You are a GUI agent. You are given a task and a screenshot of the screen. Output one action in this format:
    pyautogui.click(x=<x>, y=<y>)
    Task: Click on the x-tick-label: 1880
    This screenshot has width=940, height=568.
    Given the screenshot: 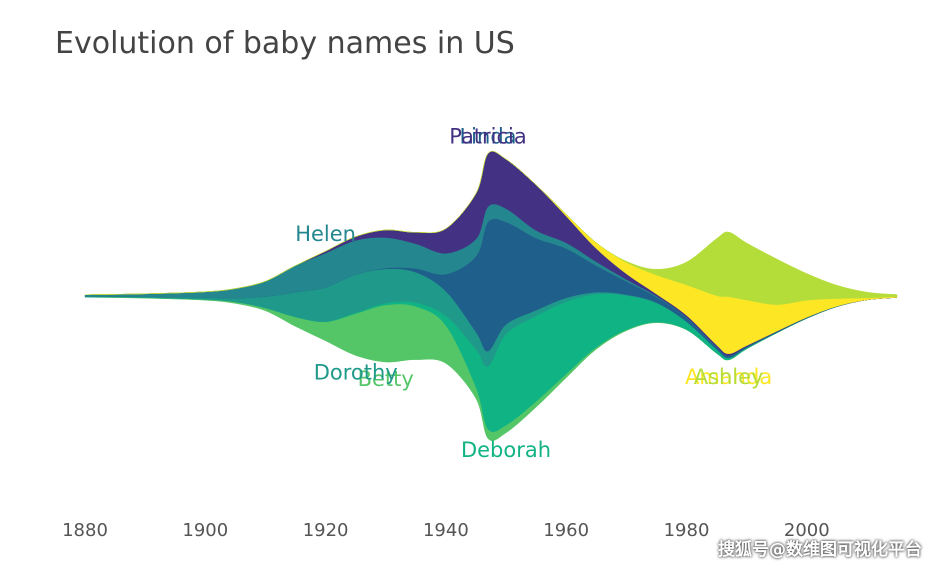 What is the action you would take?
    pyautogui.click(x=85, y=530)
    